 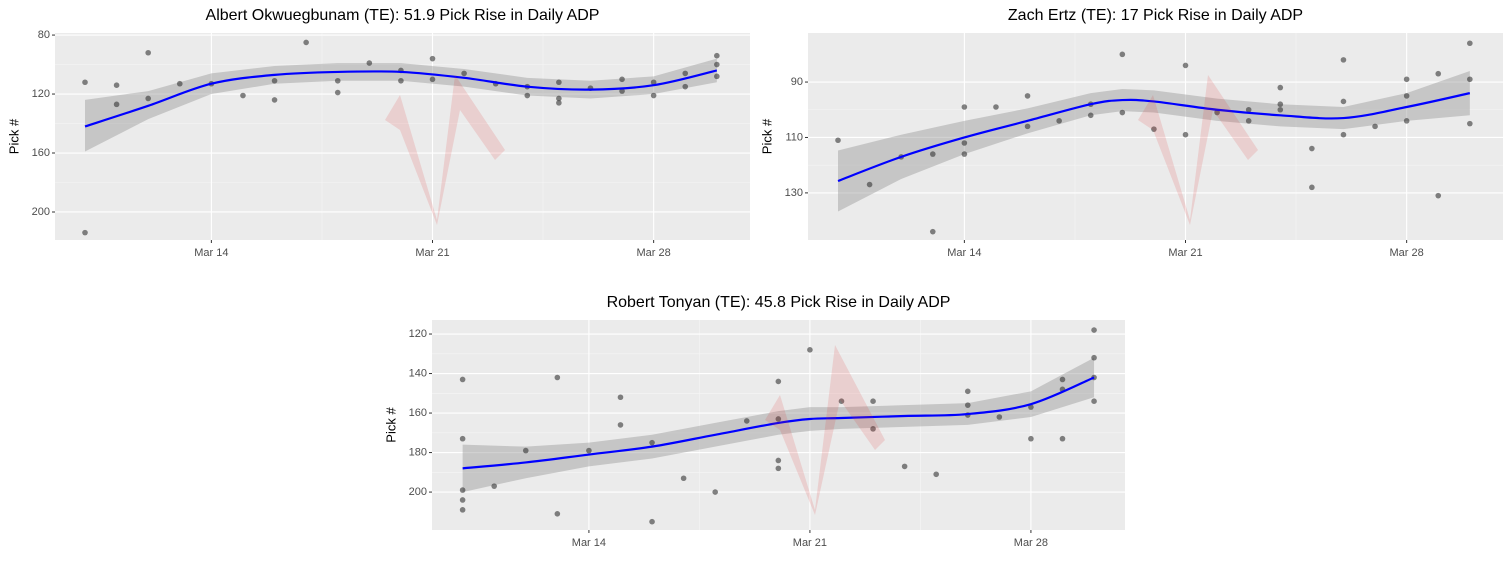 What do you see at coordinates (418, 452) in the screenshot?
I see `y-tick-label: 180` at bounding box center [418, 452].